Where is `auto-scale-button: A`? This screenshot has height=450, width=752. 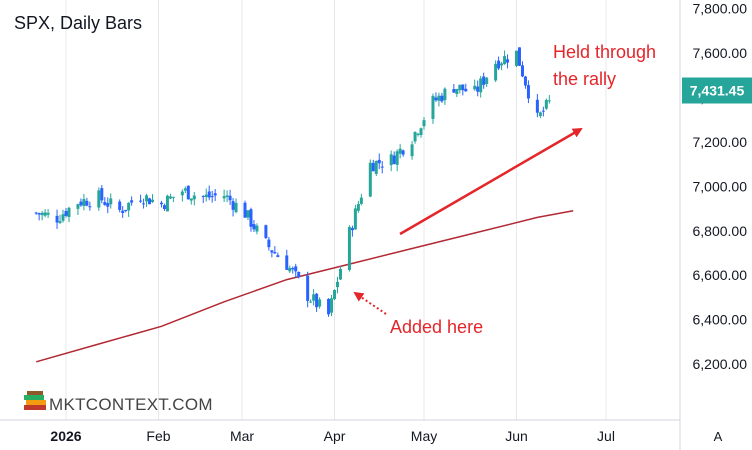 auto-scale-button: A is located at coordinates (718, 436).